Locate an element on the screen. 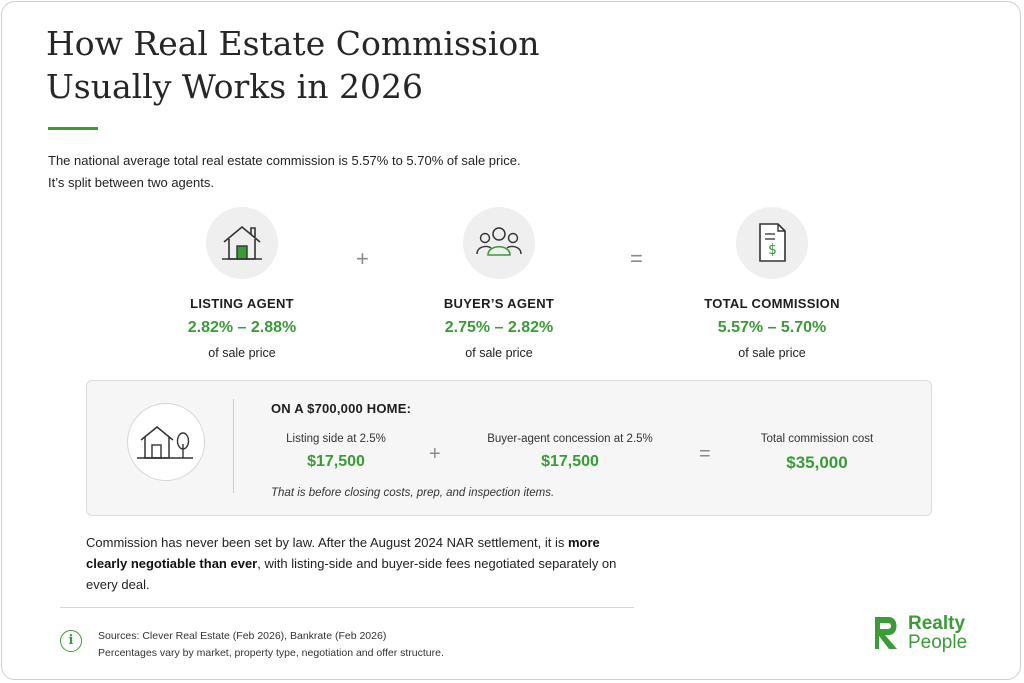 The height and width of the screenshot is (683, 1024). info-icon: i is located at coordinates (71, 641).